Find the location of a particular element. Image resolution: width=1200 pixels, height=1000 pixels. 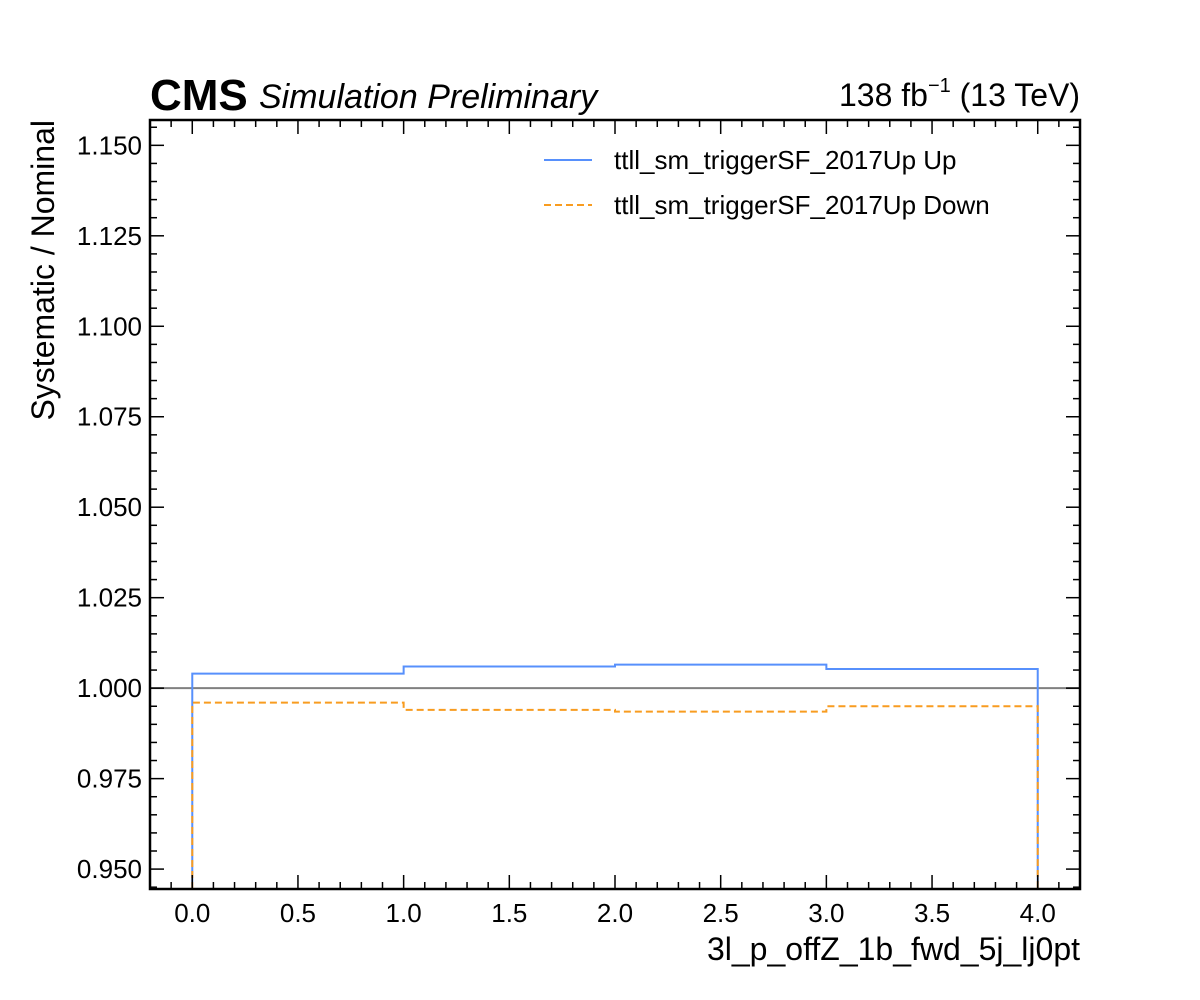

legend-label-down: ttll_sm_triggerSF_2017Up Down is located at coordinates (802, 205).